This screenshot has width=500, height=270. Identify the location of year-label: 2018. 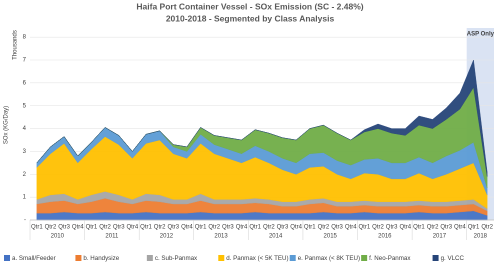
(481, 237).